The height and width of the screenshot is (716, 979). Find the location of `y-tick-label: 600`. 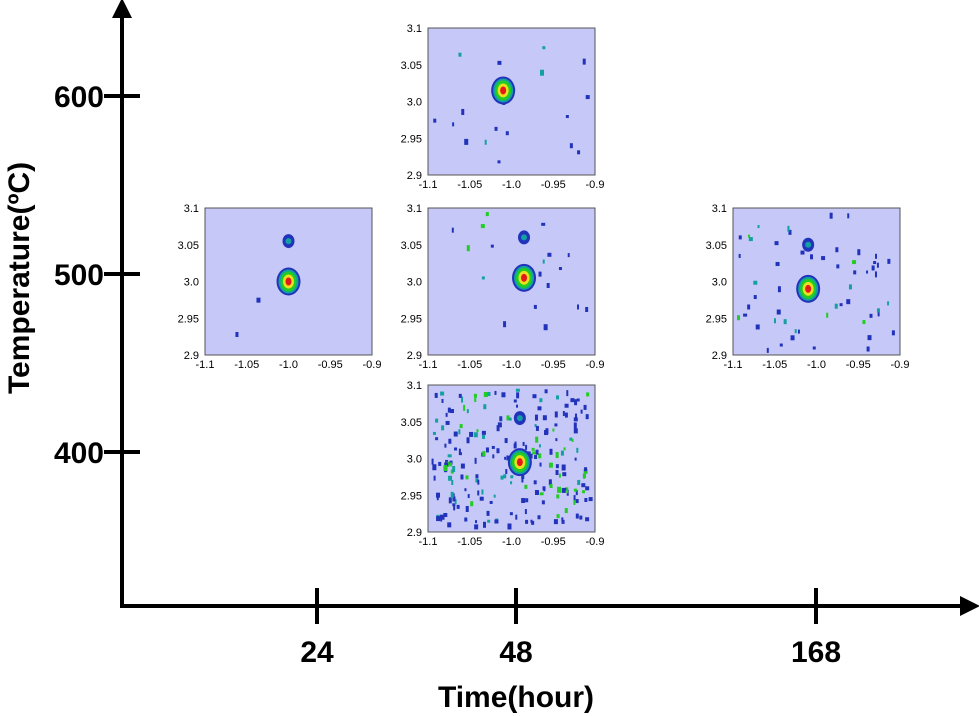

y-tick-label: 600 is located at coordinates (79, 97).